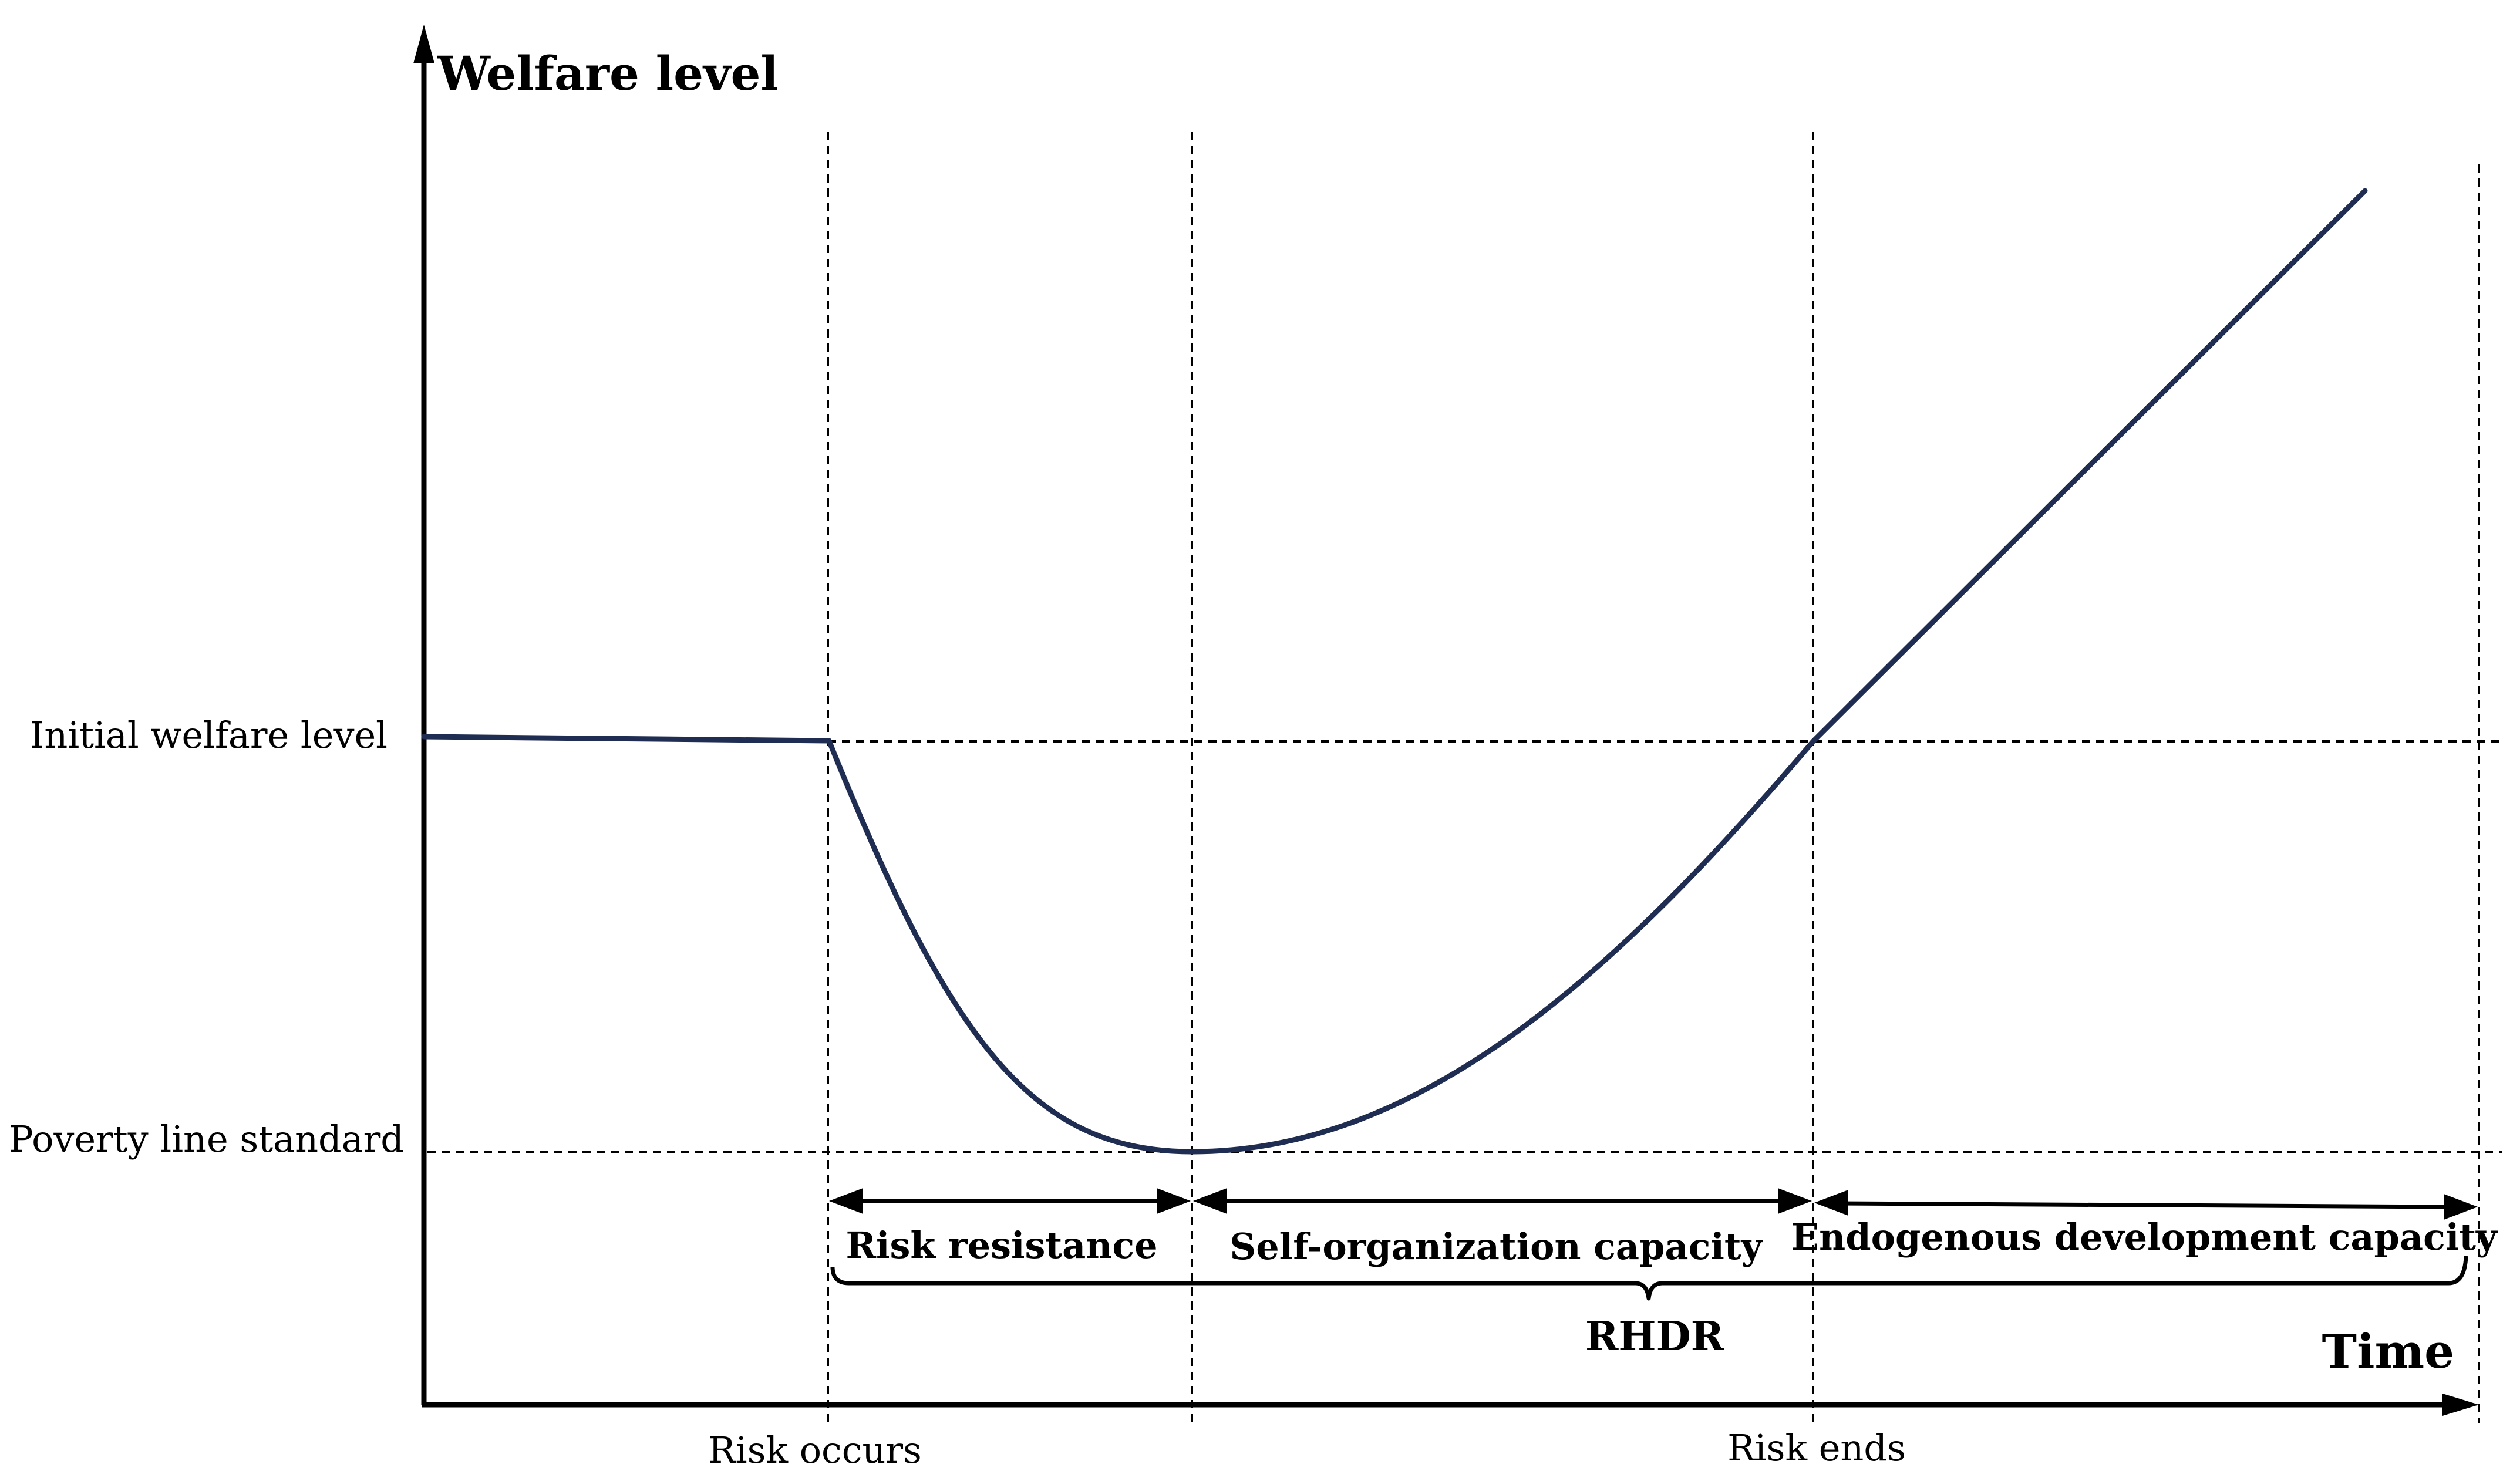 The height and width of the screenshot is (1481, 2520). I want to click on initial-welfare-label: Initial welfare level, so click(209, 735).